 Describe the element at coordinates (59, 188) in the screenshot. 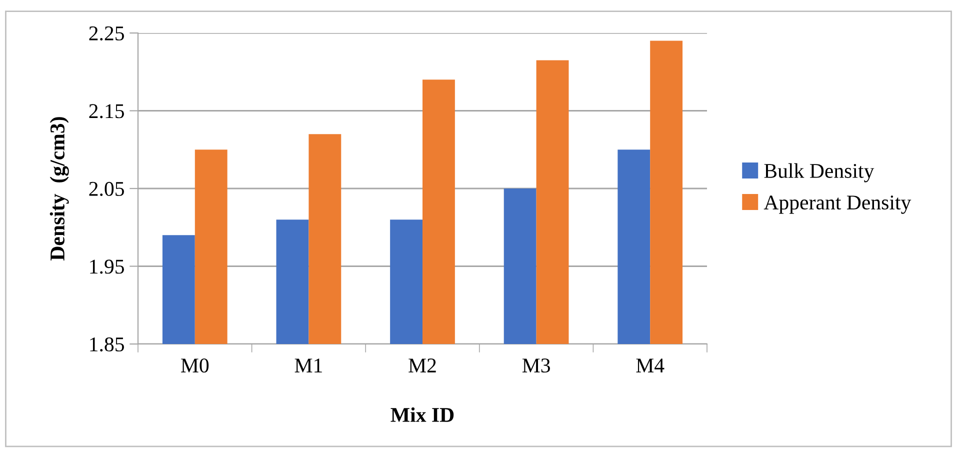

I see `y-axis-title: Density (g/cm3)` at that location.